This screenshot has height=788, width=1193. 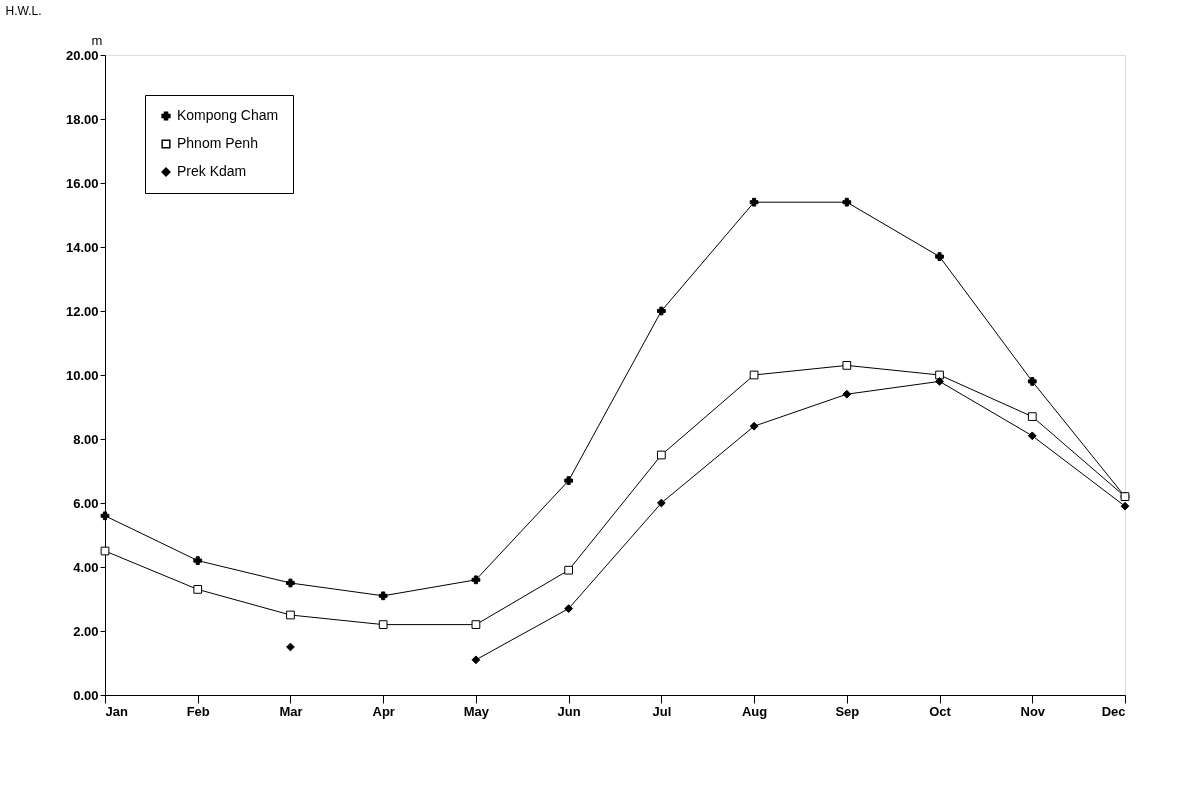 What do you see at coordinates (569, 711) in the screenshot?
I see `x-tick-label: Jun` at bounding box center [569, 711].